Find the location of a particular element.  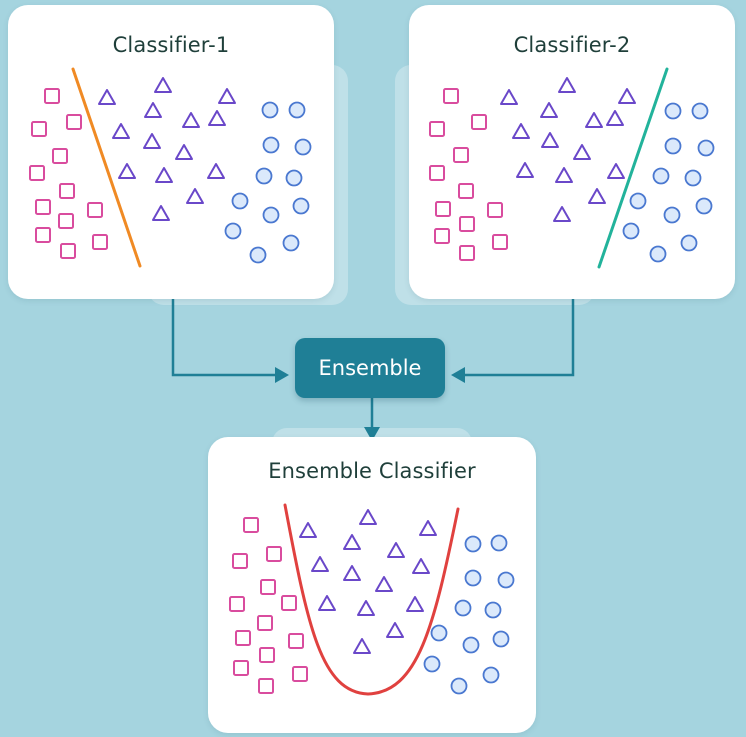

ensemble-classifier-scatter is located at coordinates (372, 599).